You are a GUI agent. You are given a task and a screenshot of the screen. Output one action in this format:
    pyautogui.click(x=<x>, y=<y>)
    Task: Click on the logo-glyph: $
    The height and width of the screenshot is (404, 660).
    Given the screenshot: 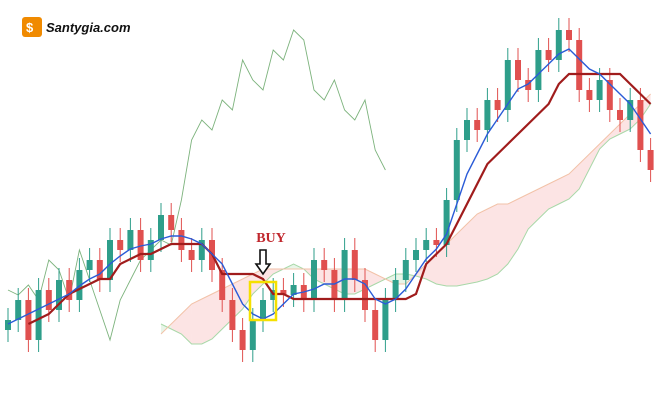 What is the action you would take?
    pyautogui.click(x=30, y=27)
    